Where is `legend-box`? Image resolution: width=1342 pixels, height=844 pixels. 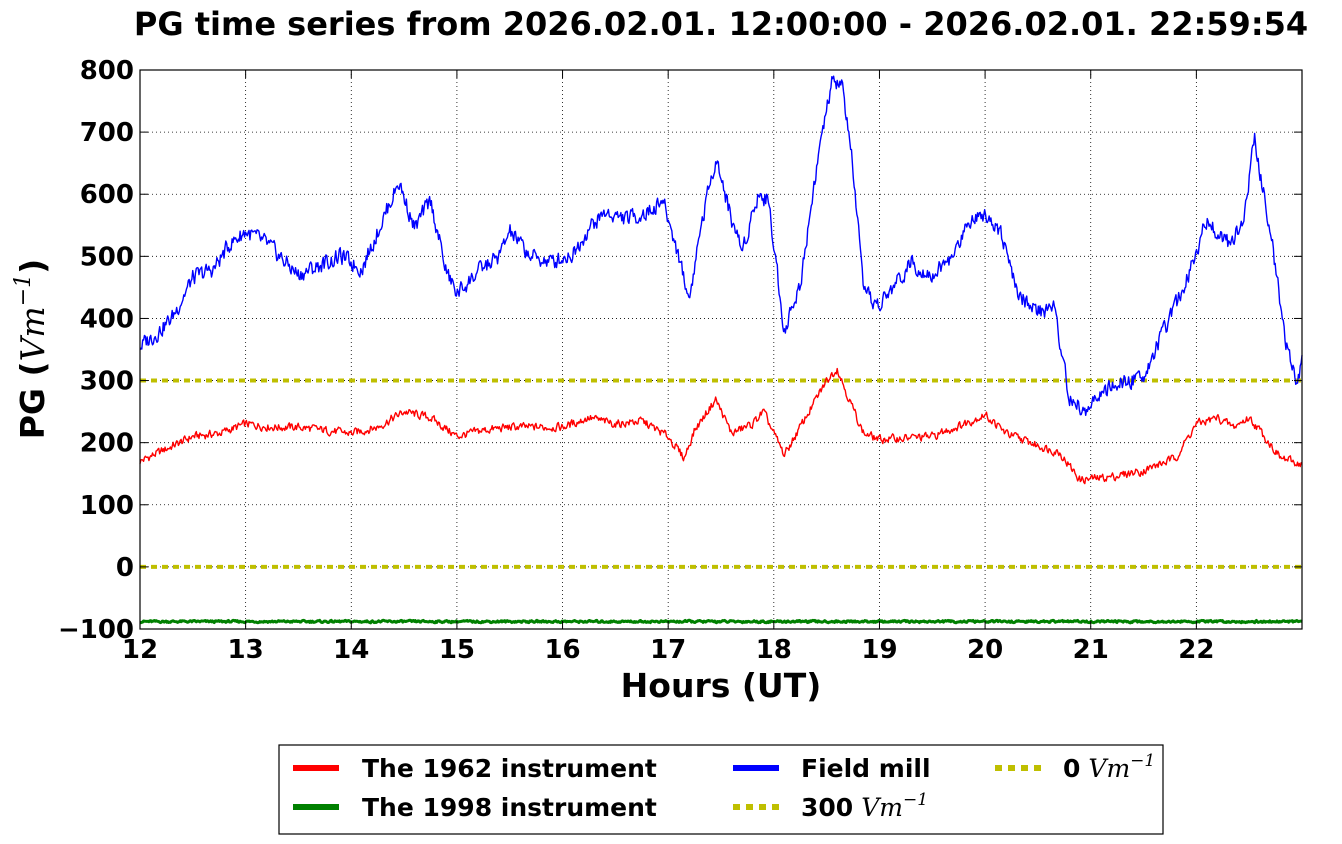
legend-box is located at coordinates (721, 789).